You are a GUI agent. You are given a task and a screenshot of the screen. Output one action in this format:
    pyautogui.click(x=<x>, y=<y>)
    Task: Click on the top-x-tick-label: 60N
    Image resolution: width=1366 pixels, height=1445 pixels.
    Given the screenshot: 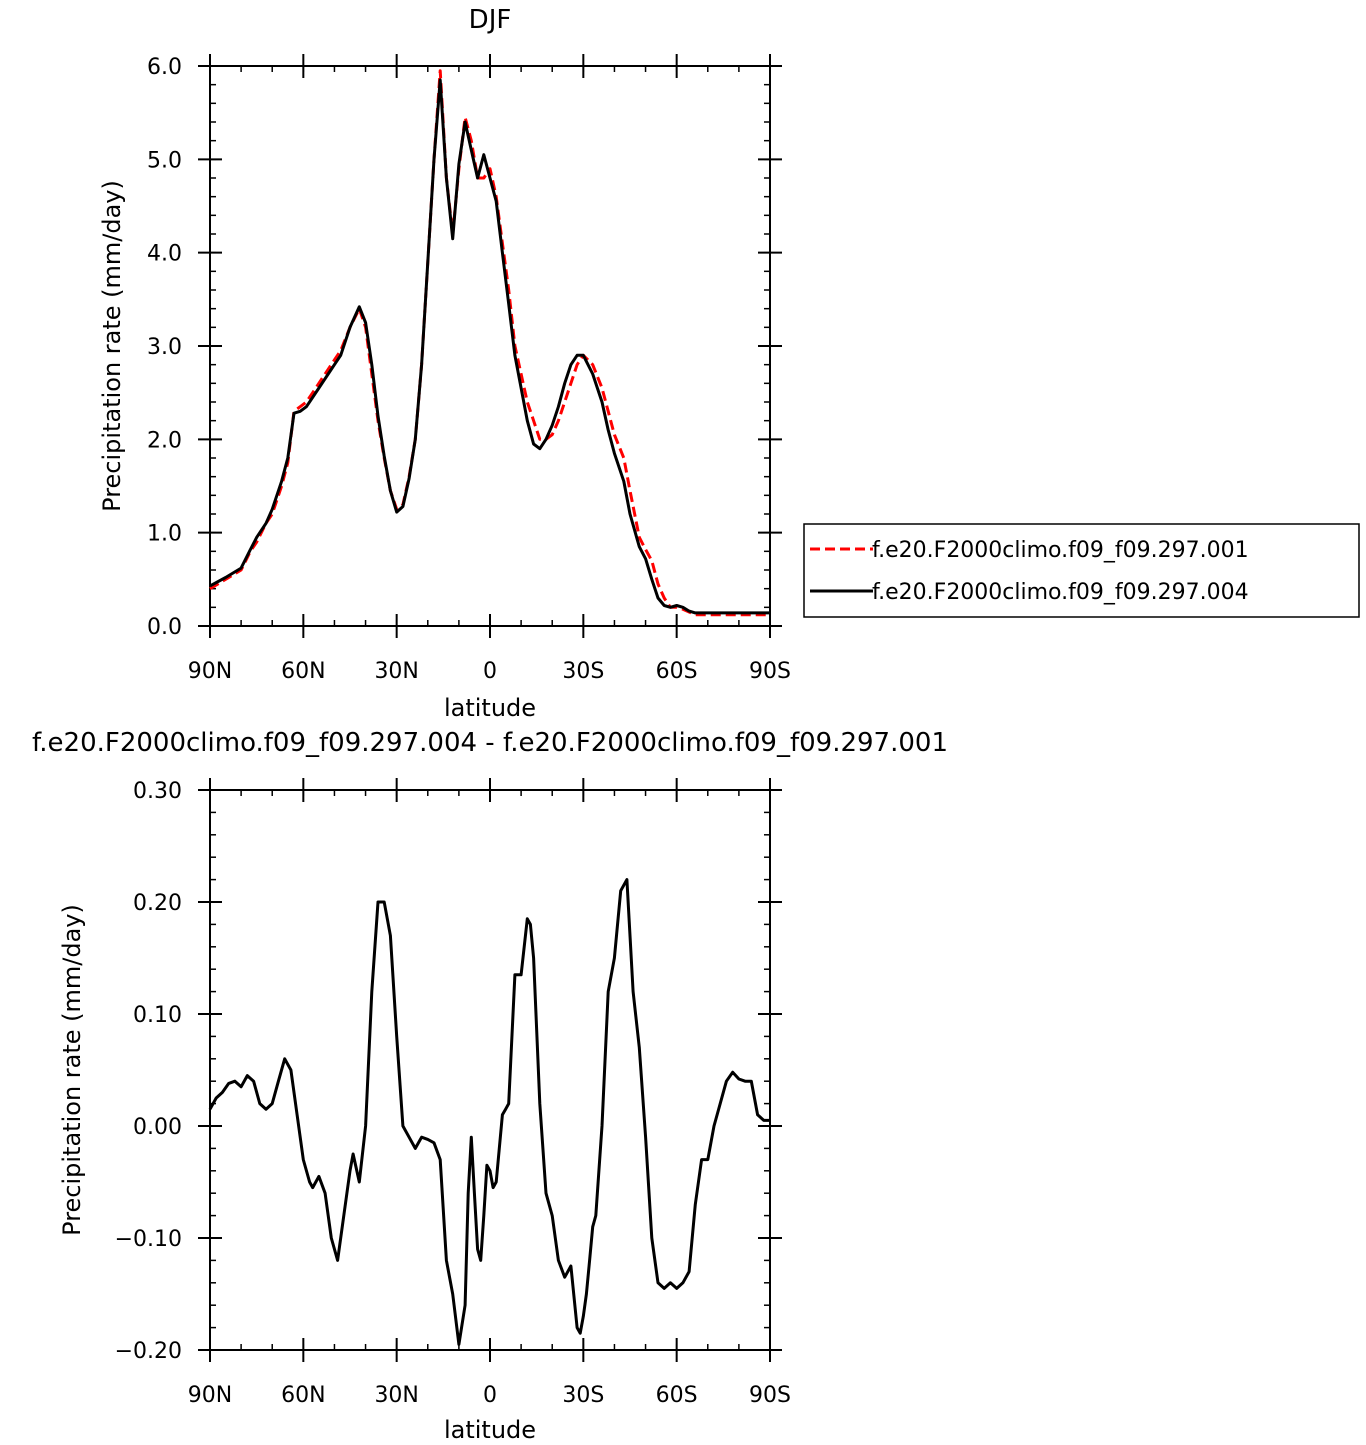 What is the action you would take?
    pyautogui.click(x=303, y=671)
    